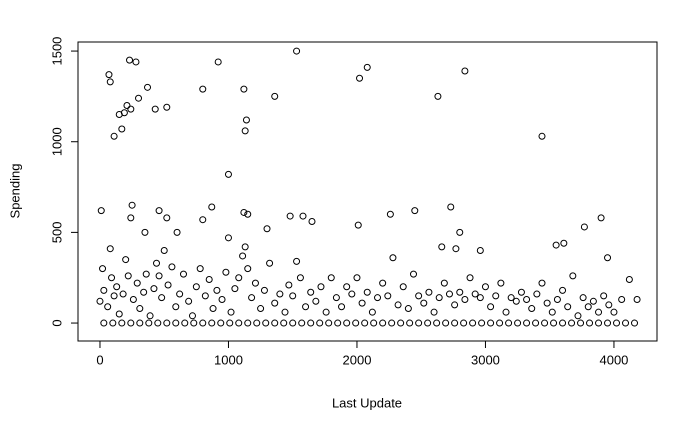 This screenshot has height=432, width=700. I want to click on x-axis-label: Last Update, so click(367, 402).